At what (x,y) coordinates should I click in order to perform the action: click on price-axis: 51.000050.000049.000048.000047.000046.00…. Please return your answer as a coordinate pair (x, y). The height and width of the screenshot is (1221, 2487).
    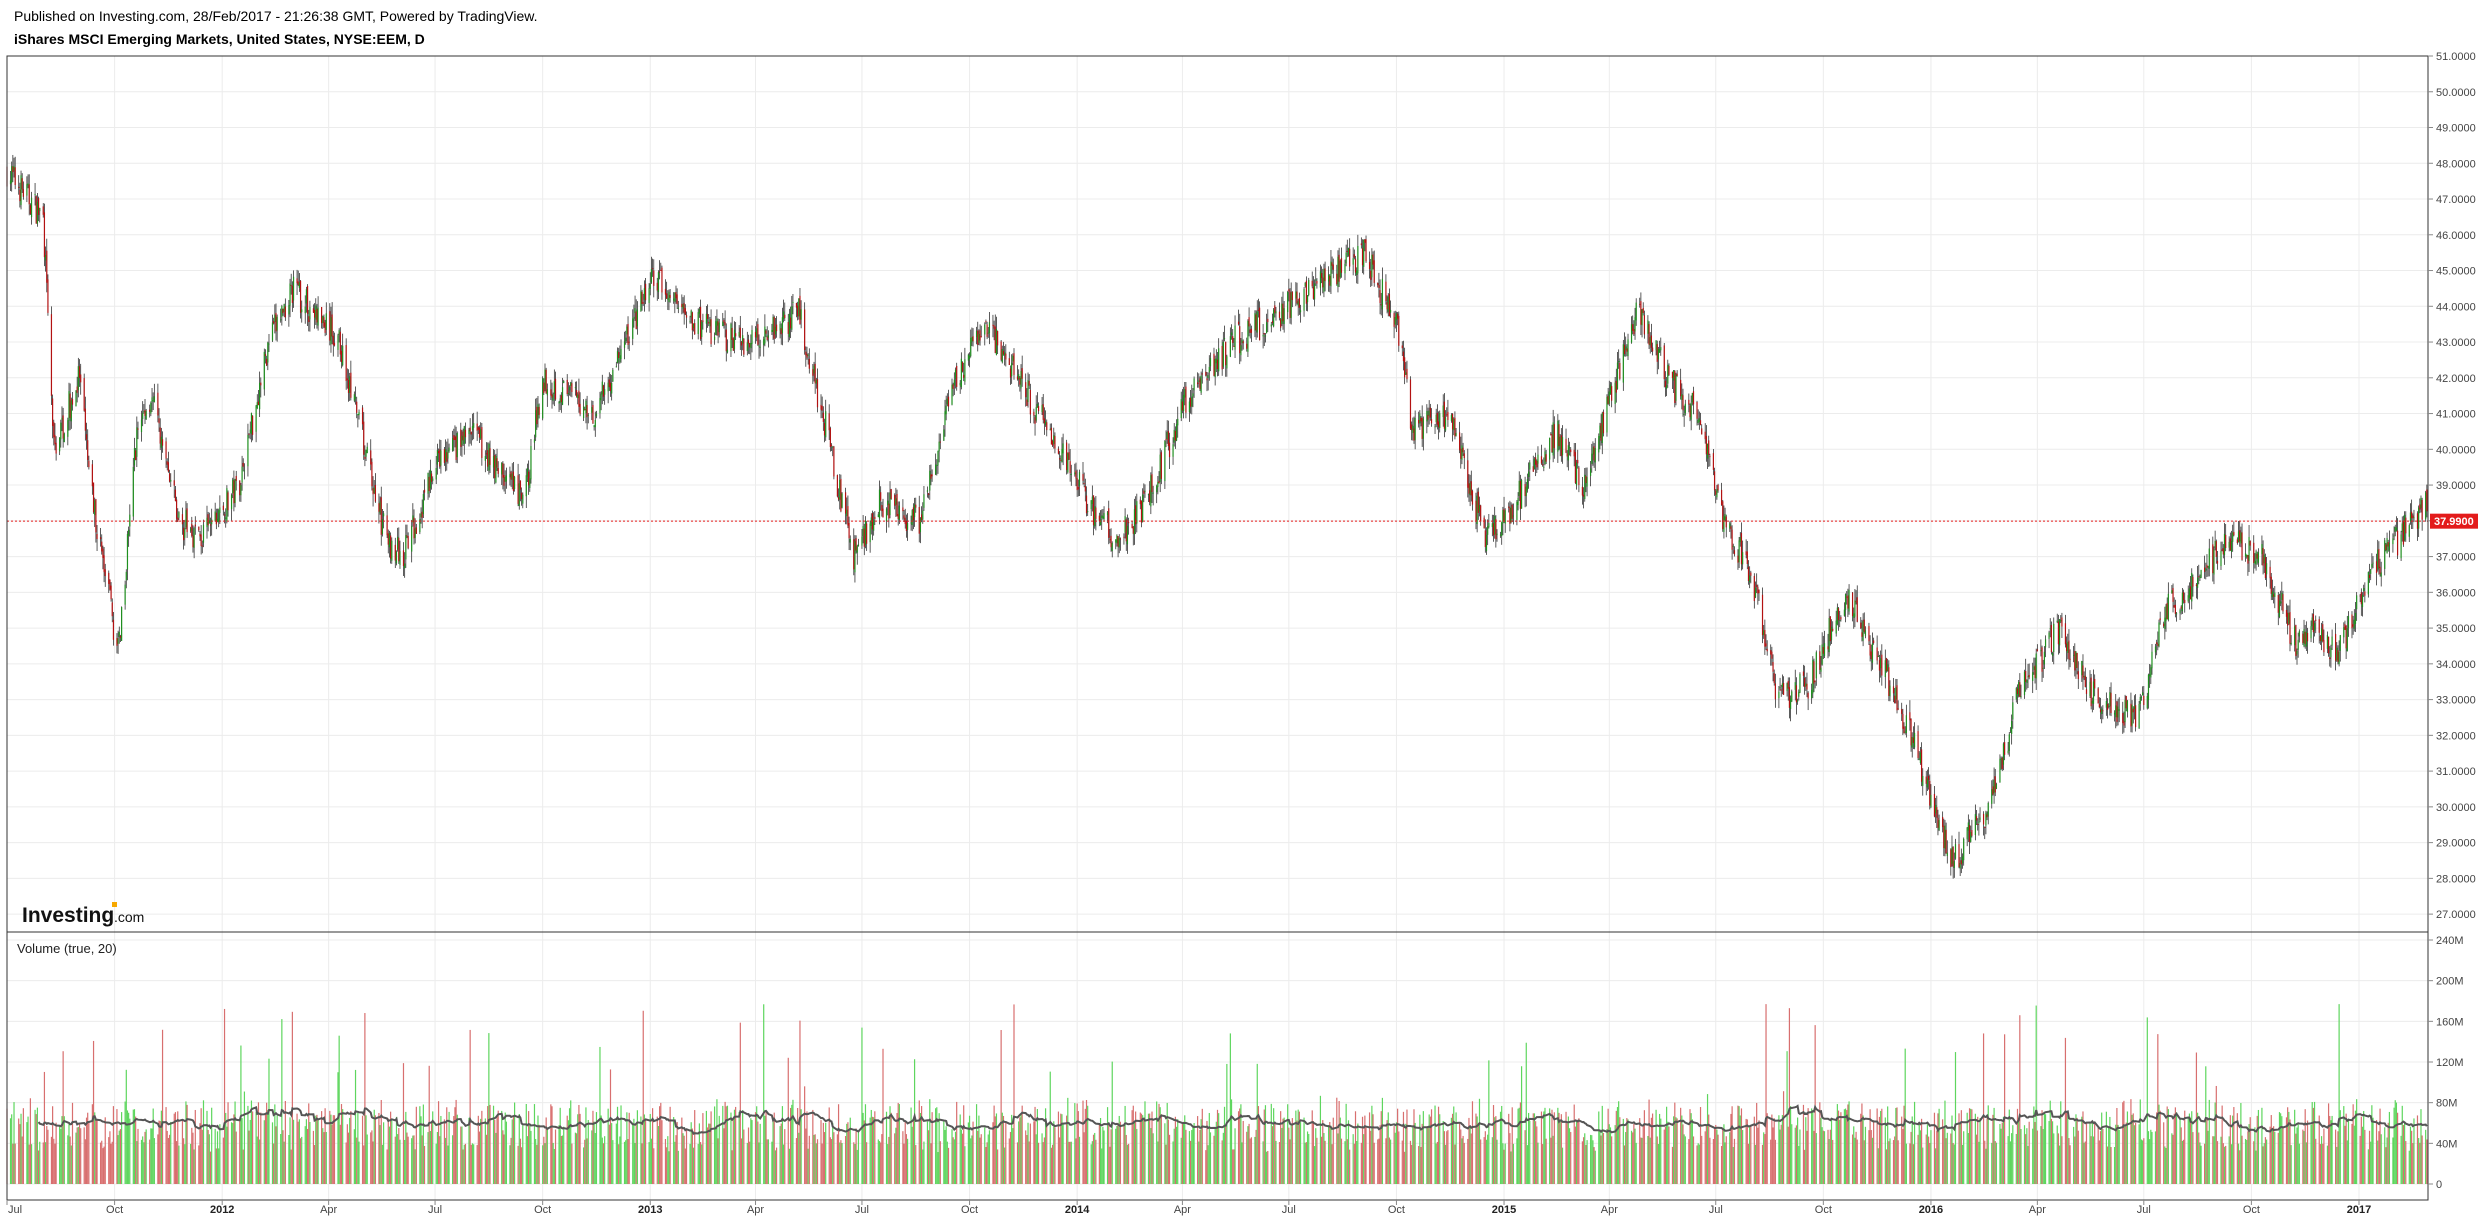
    Looking at the image, I should click on (2452, 486).